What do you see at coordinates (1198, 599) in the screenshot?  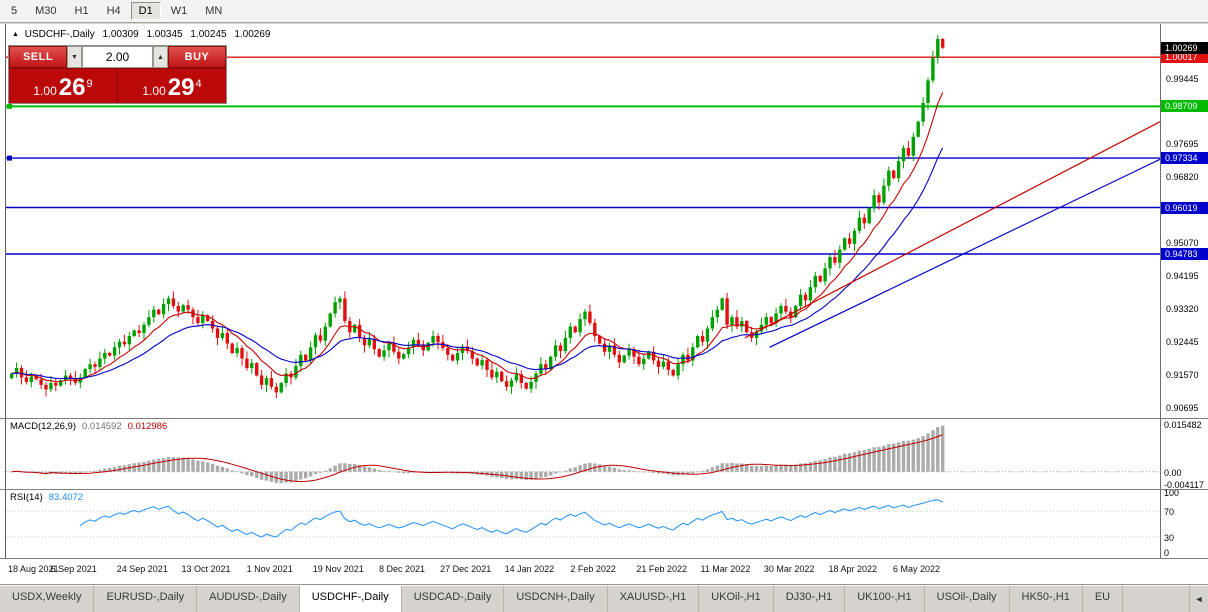 I see `tabs-scroll-left-button: ◄` at bounding box center [1198, 599].